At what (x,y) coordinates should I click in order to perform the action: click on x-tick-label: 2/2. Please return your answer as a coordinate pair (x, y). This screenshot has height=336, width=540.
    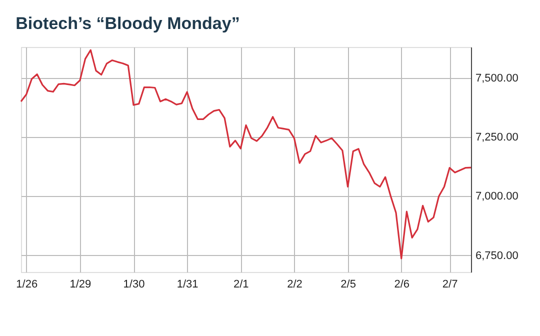
    Looking at the image, I should click on (294, 284).